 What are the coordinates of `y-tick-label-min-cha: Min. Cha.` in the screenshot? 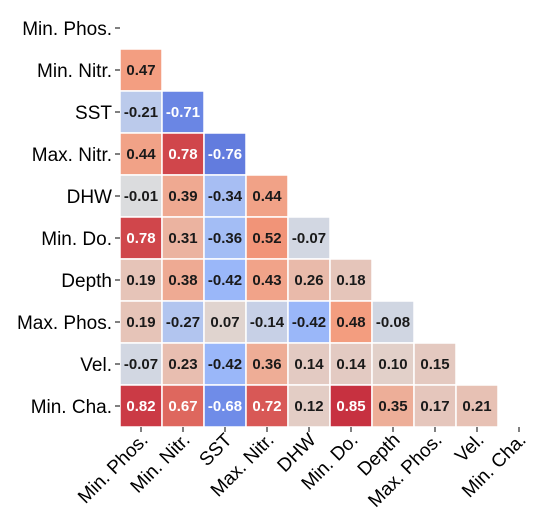 It's located at (71, 407).